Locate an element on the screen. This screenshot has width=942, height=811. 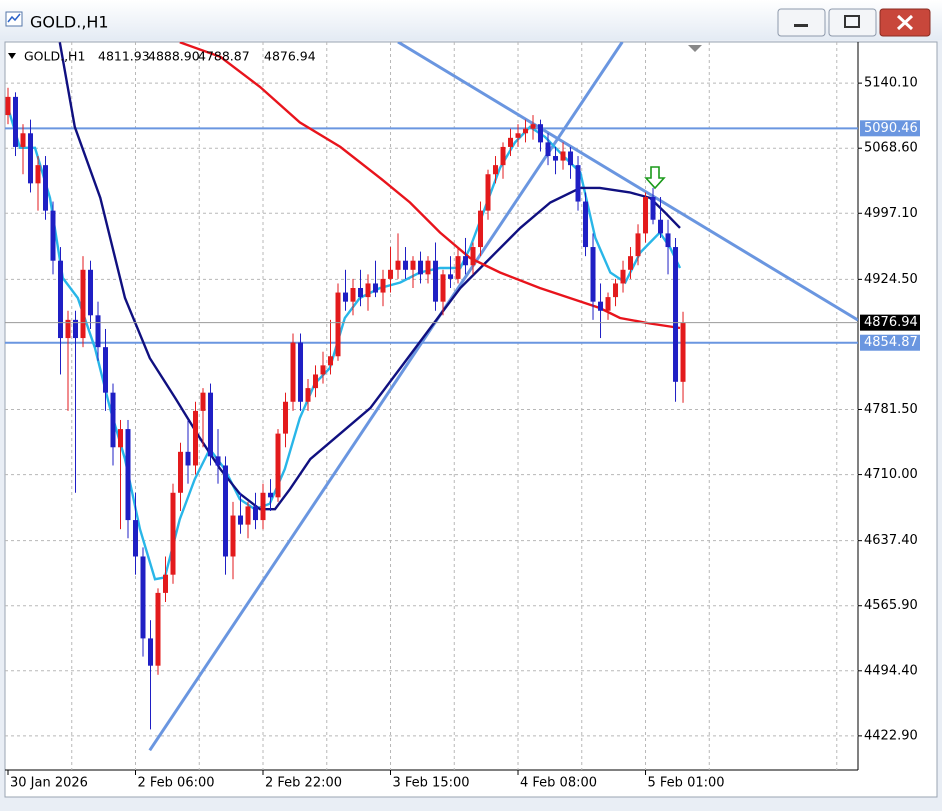
y-tick-label: 4422.90 is located at coordinates (891, 735).